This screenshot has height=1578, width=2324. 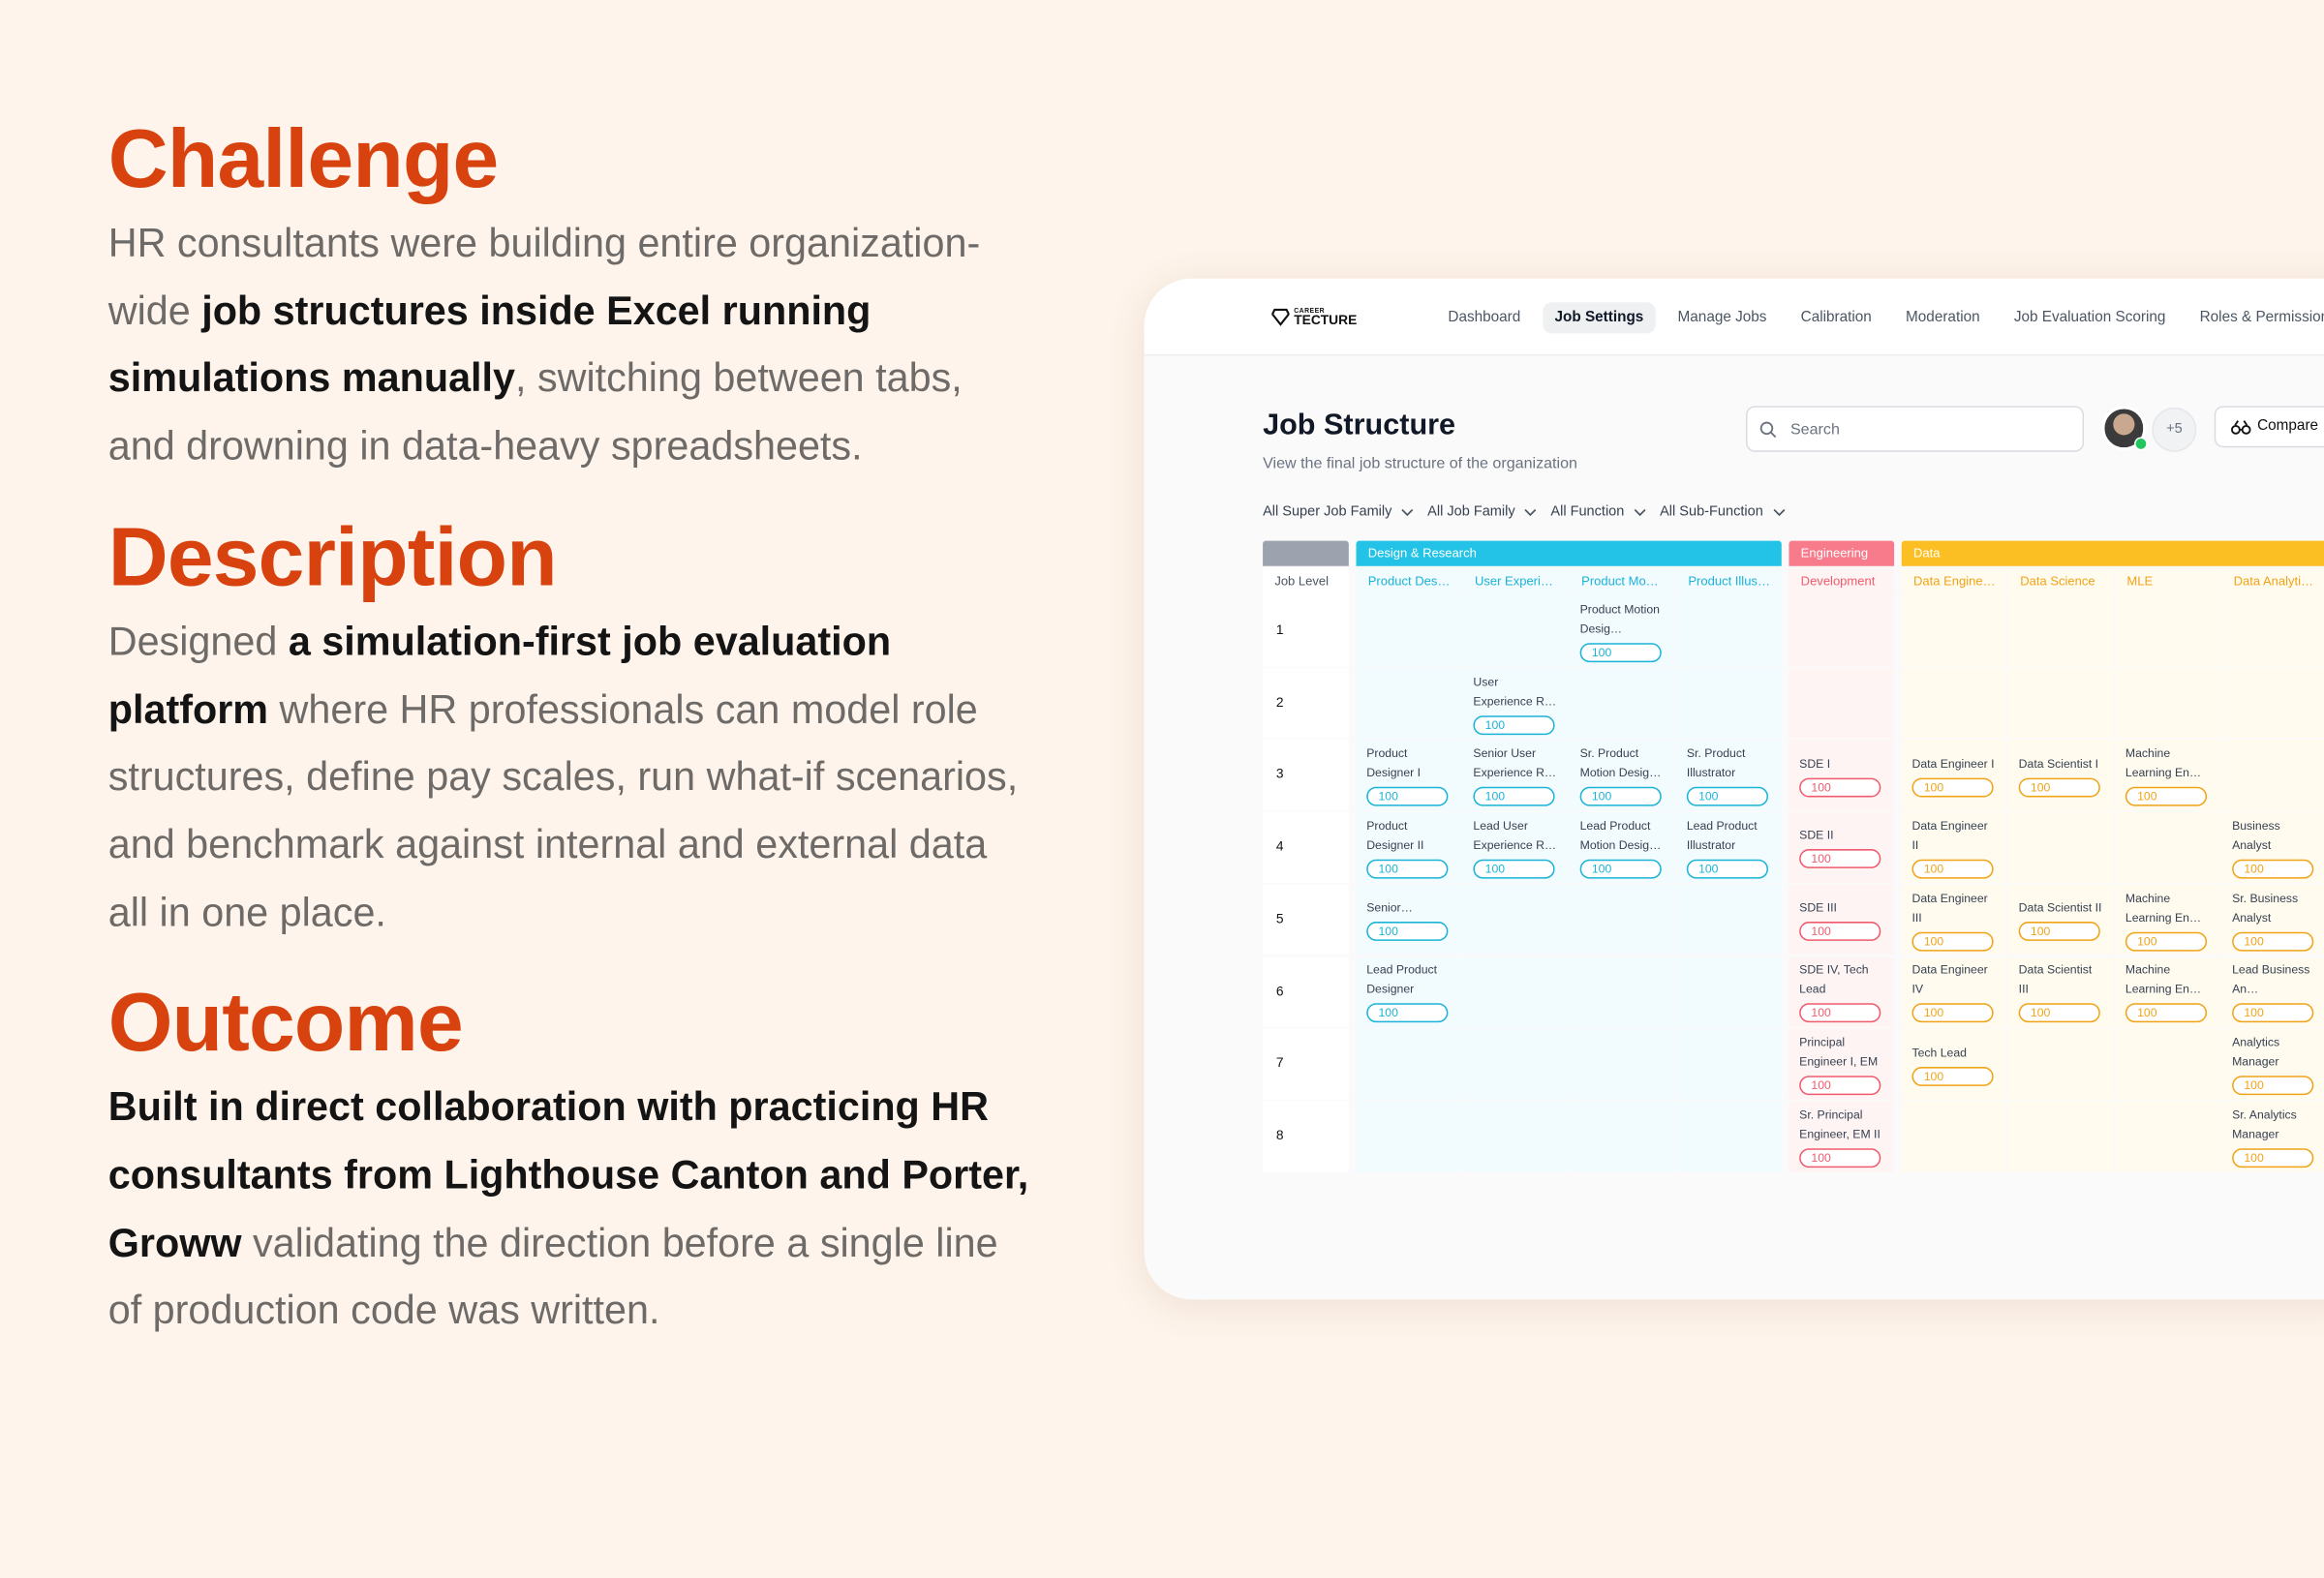 What do you see at coordinates (1482, 511) in the screenshot?
I see `filter-dropdown: All Job Family` at bounding box center [1482, 511].